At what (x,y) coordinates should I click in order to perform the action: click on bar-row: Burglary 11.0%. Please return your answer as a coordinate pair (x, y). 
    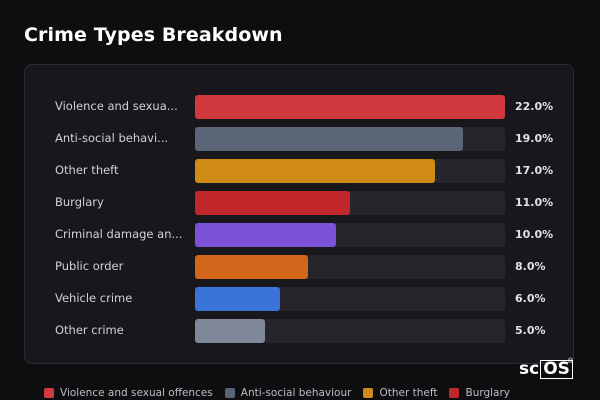
    Looking at the image, I should click on (305, 203).